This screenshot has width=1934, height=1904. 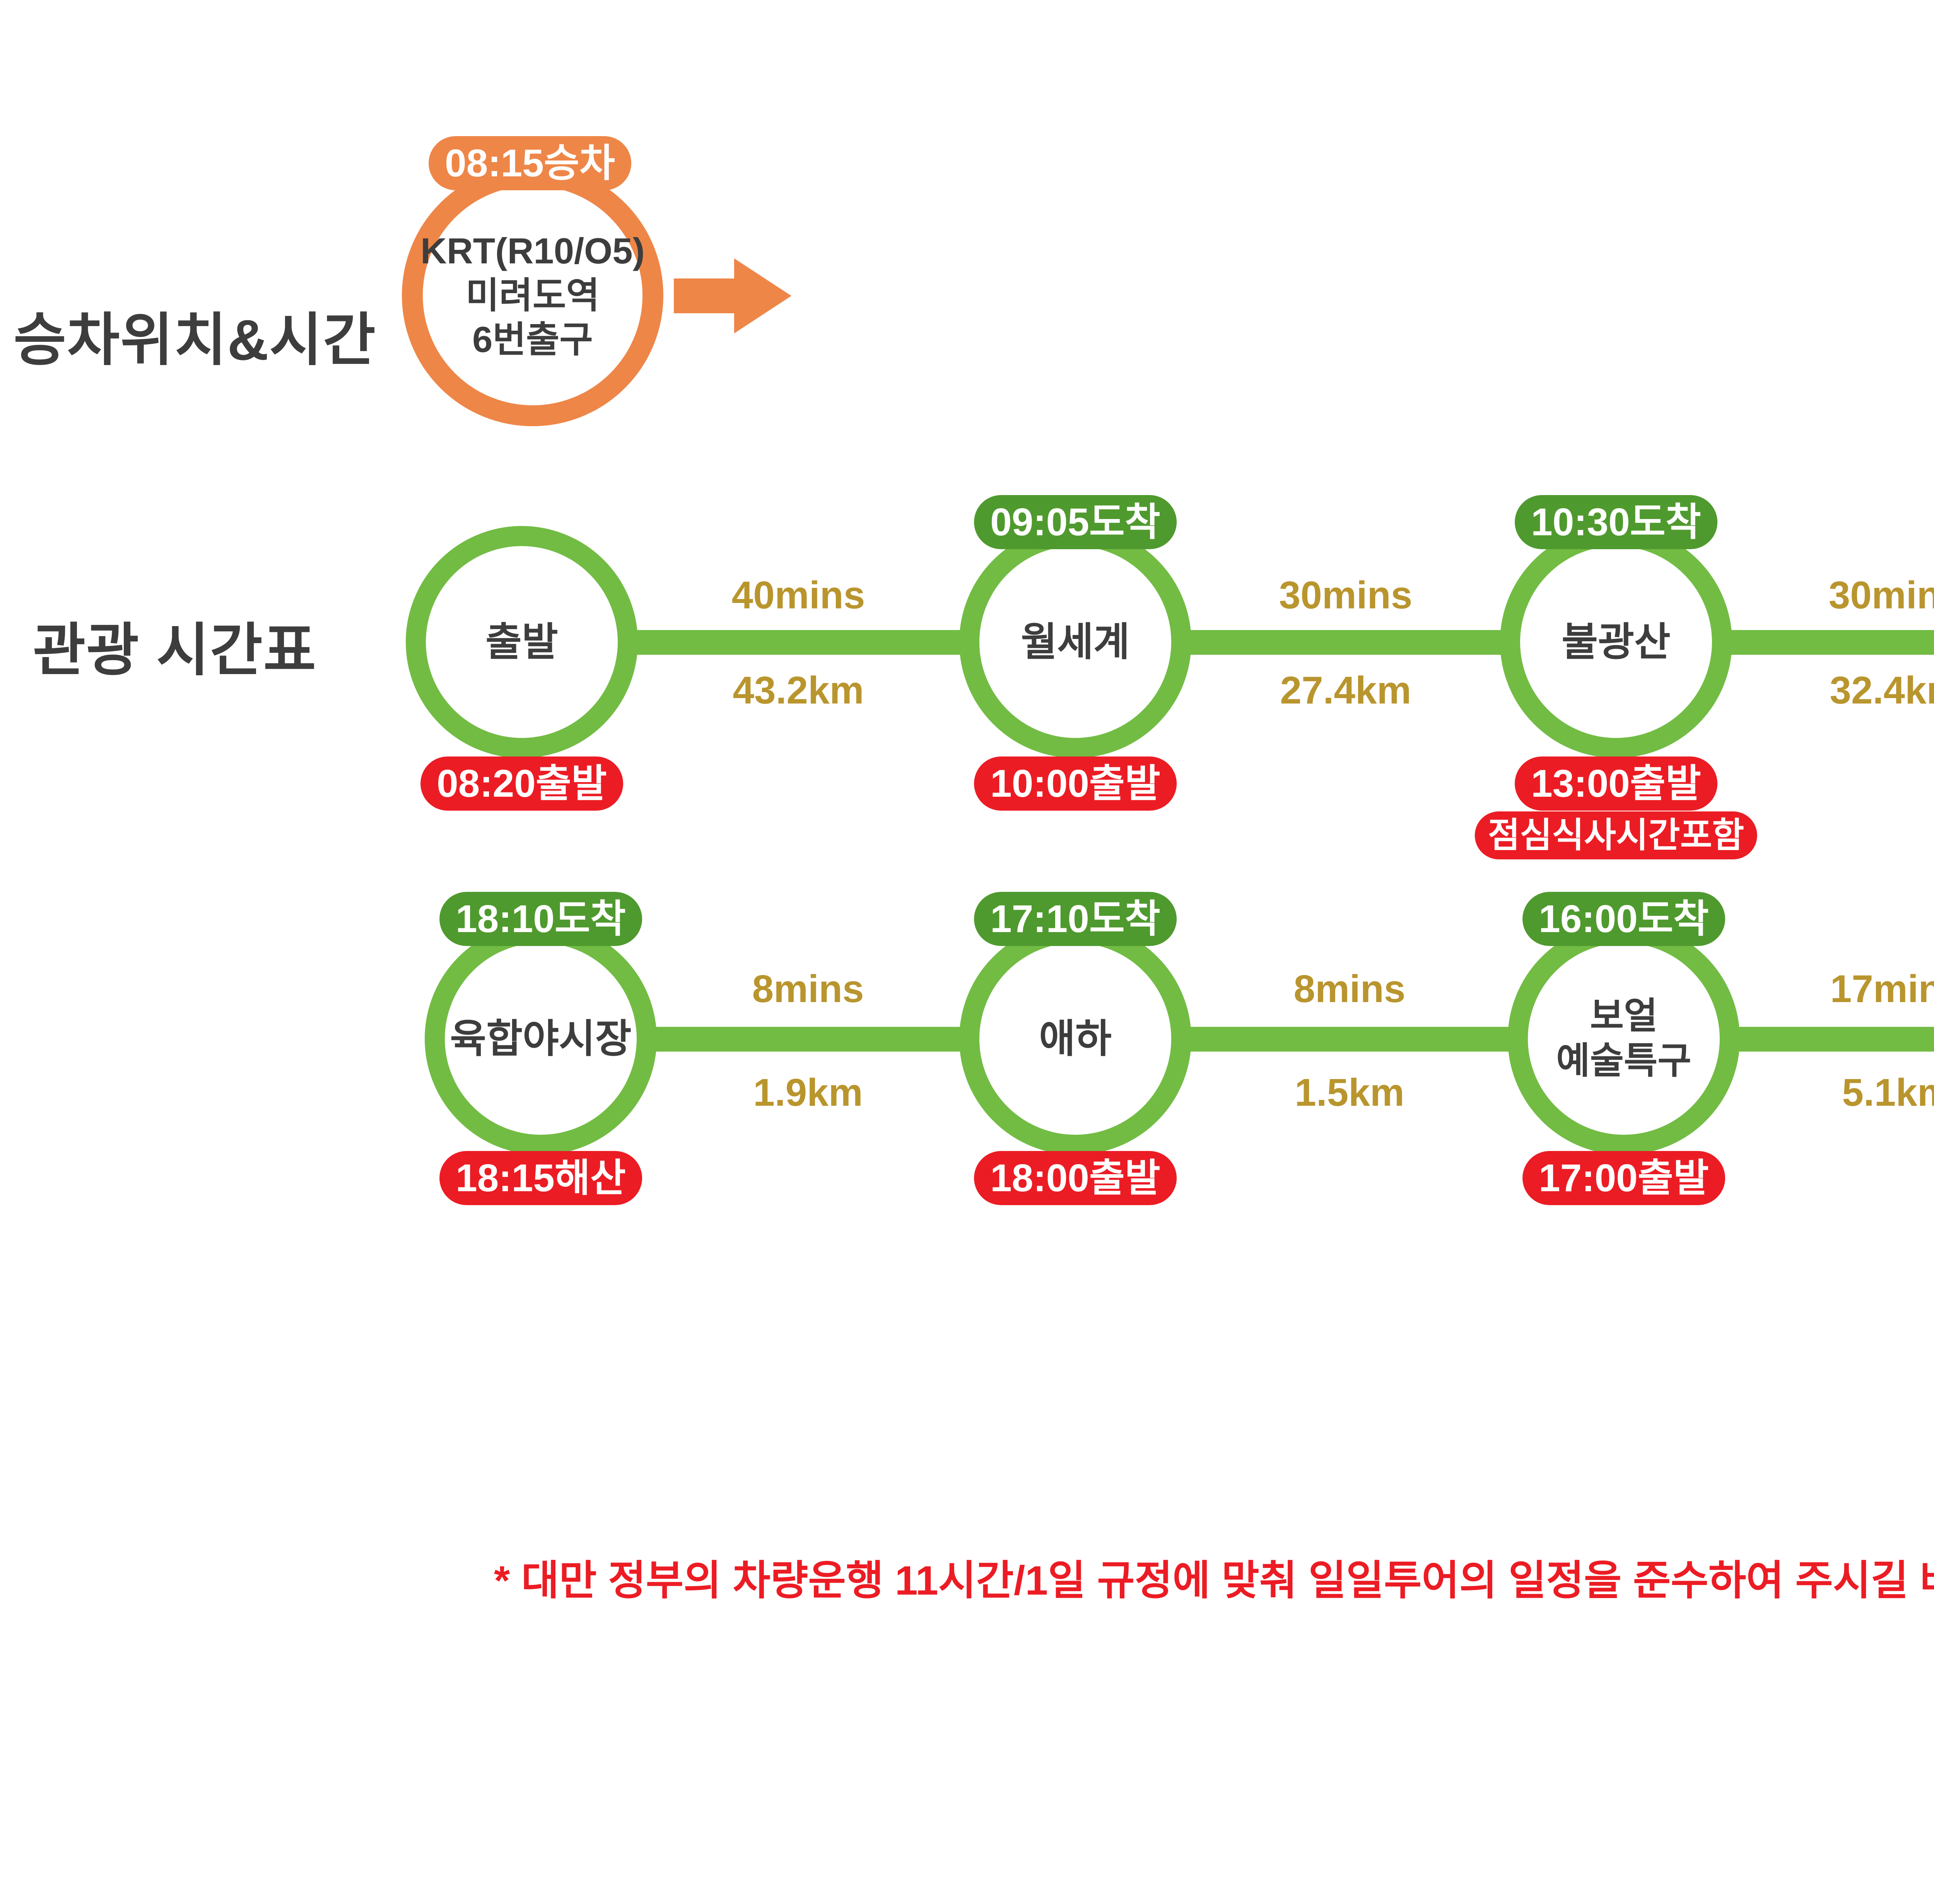 What do you see at coordinates (798, 595) in the screenshot?
I see `leg-duration-row1-1: 40mins` at bounding box center [798, 595].